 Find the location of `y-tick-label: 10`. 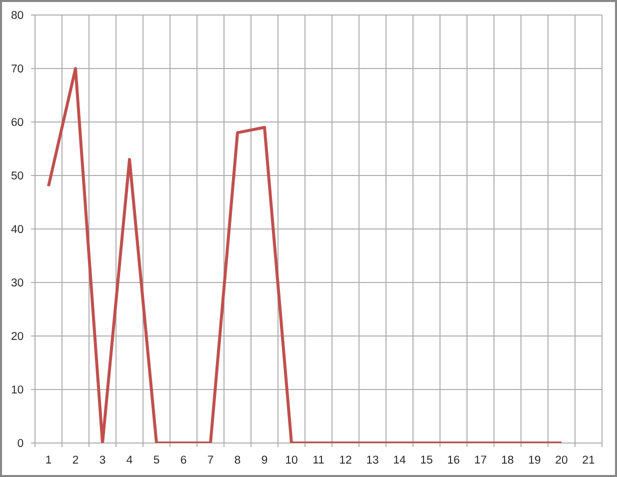

y-tick-label: 10 is located at coordinates (18, 389).